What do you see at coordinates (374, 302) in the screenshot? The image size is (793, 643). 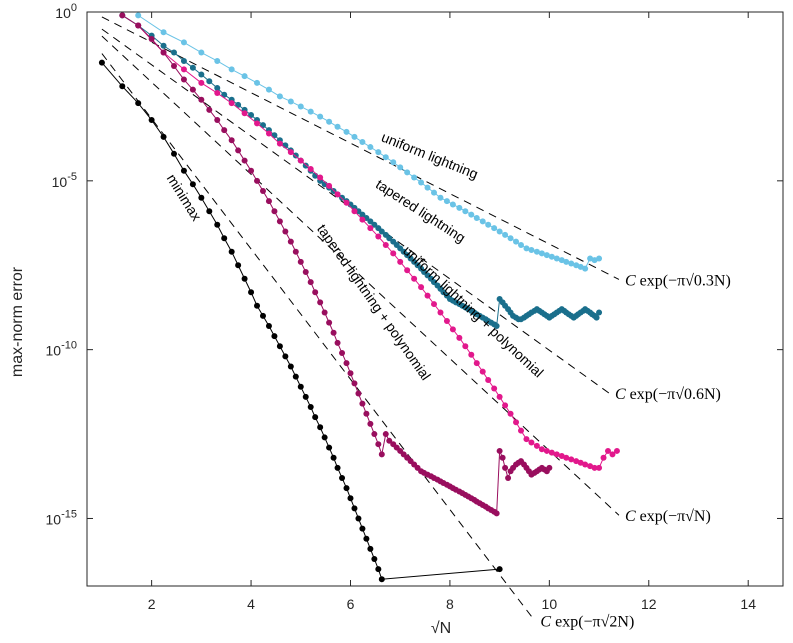 I see `curve-label: tapered lightning + polynomial` at bounding box center [374, 302].